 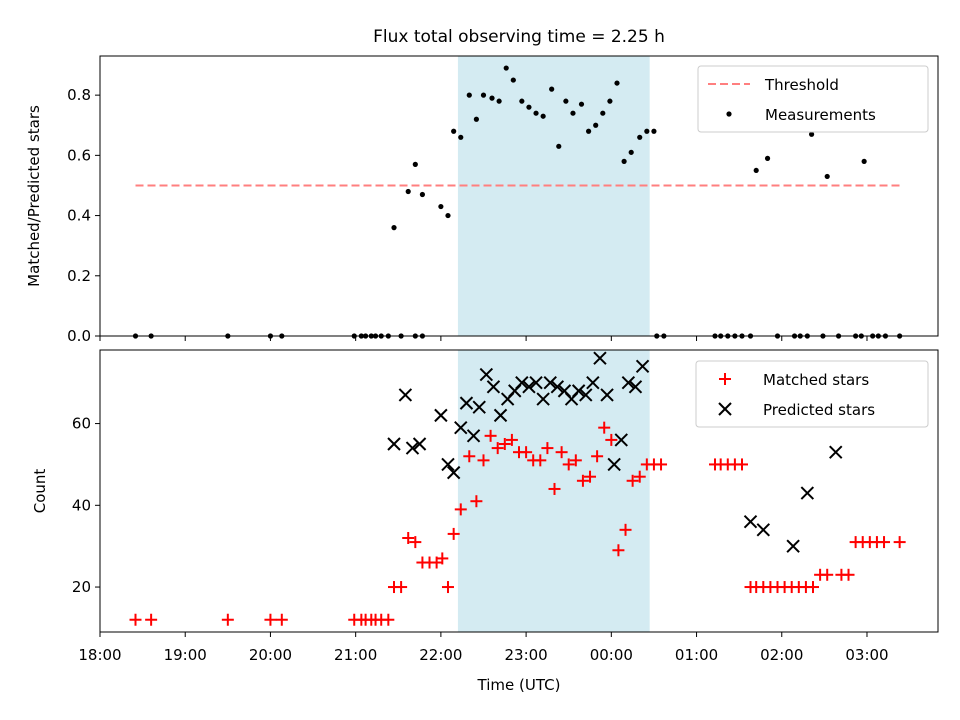 I want to click on y-tick-label: 0.0, so click(x=79, y=336).